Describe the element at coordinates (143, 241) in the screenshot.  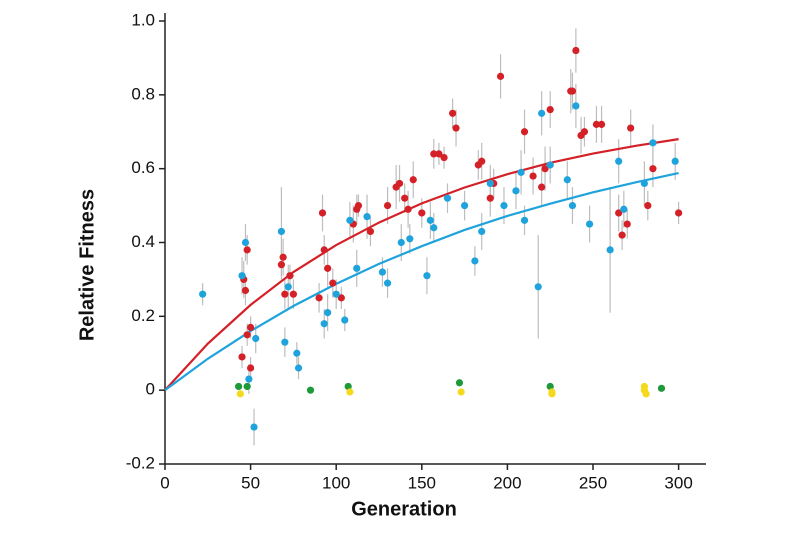
I see `y-tick-label: 0.4` at that location.